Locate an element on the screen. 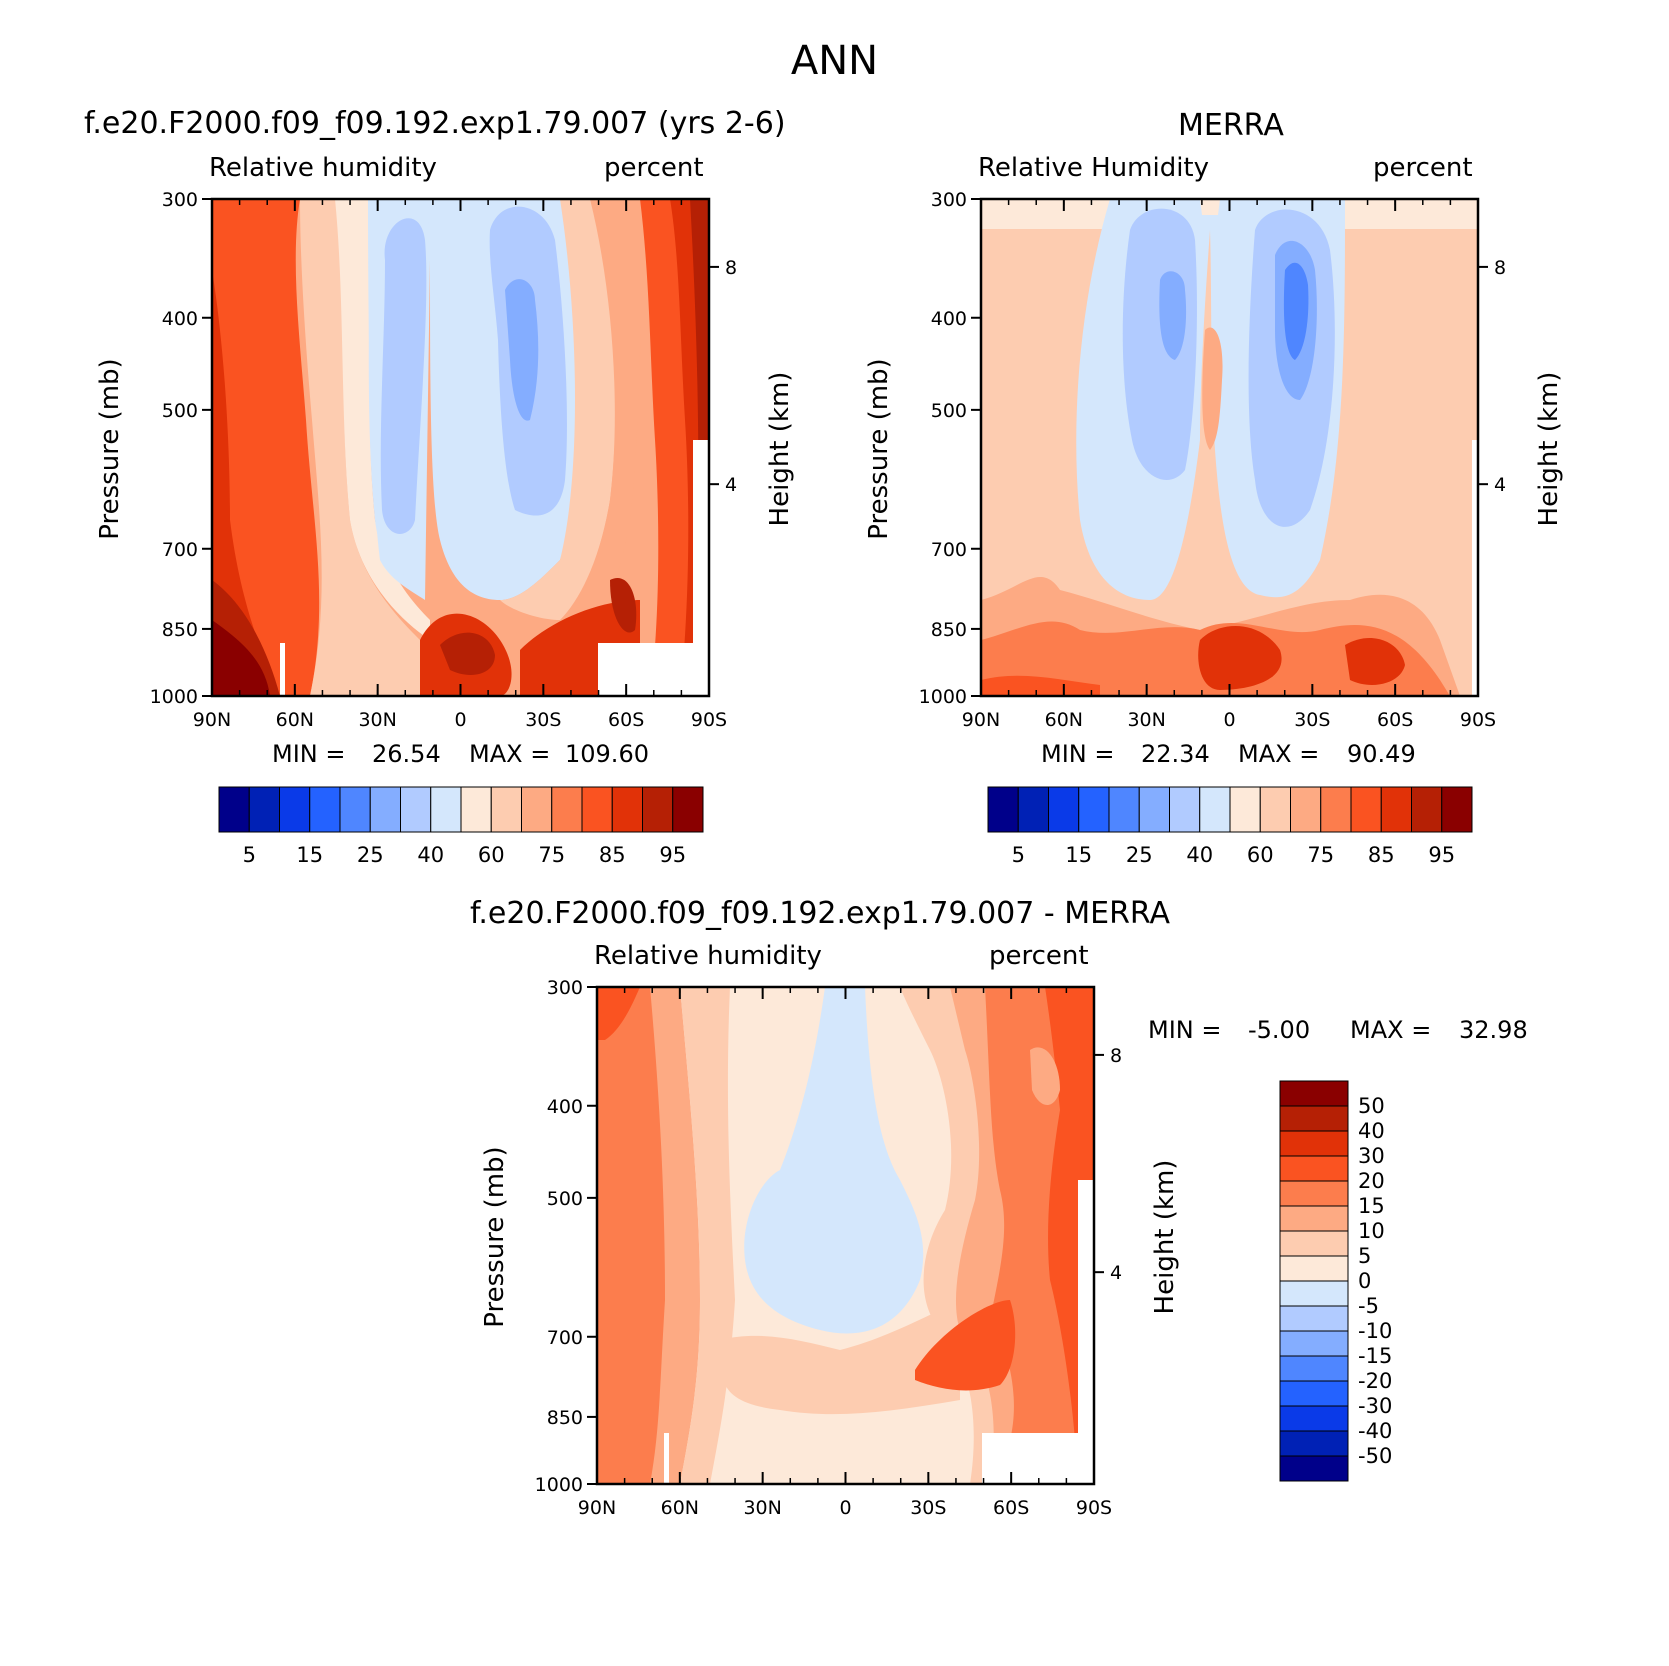  panel1-fill-s-light2 is located at coordinates (602, 424).